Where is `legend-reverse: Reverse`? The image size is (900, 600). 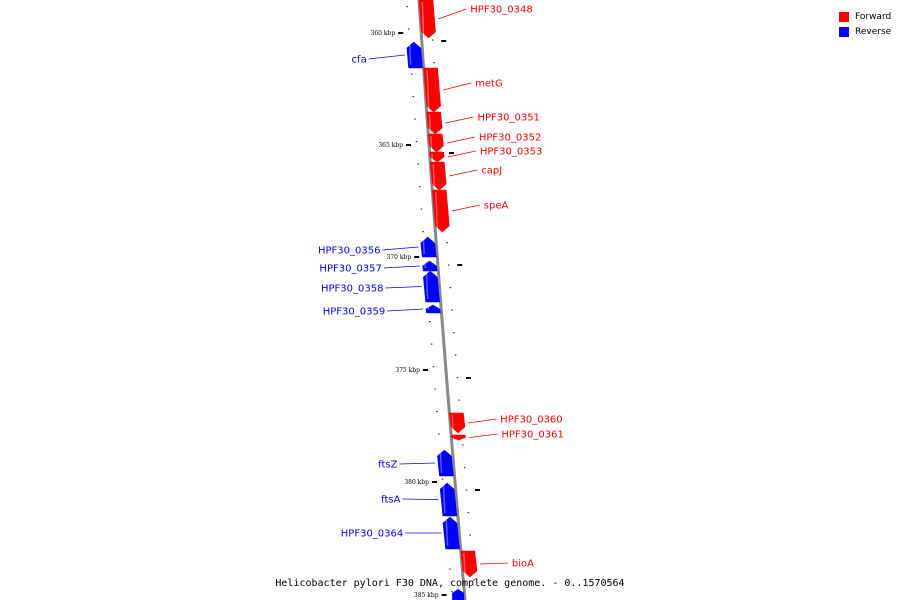
legend-reverse: Reverse is located at coordinates (865, 31).